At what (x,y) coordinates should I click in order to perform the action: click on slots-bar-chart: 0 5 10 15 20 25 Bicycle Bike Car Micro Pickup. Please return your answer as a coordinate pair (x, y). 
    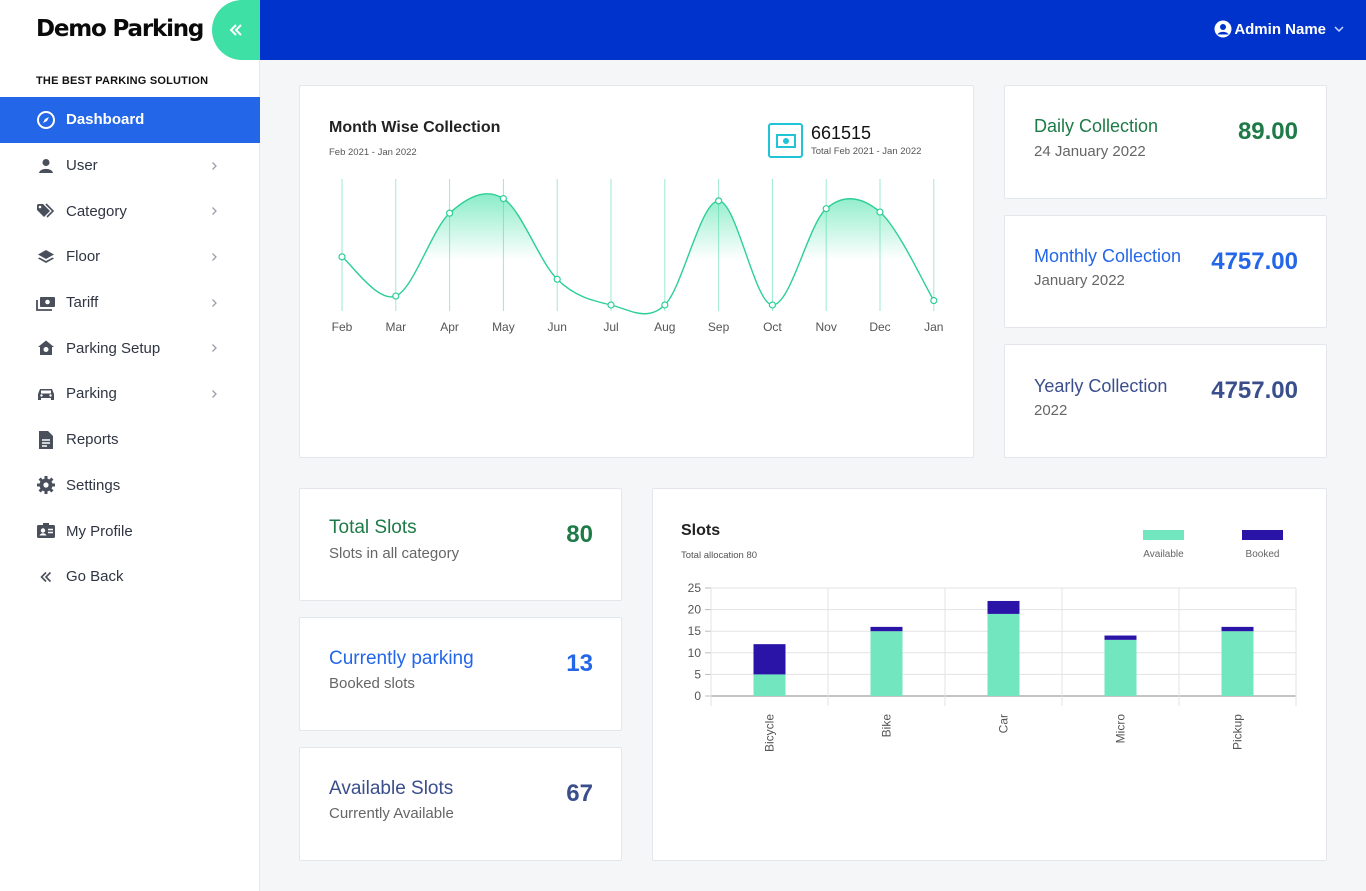
    Looking at the image, I should click on (992, 666).